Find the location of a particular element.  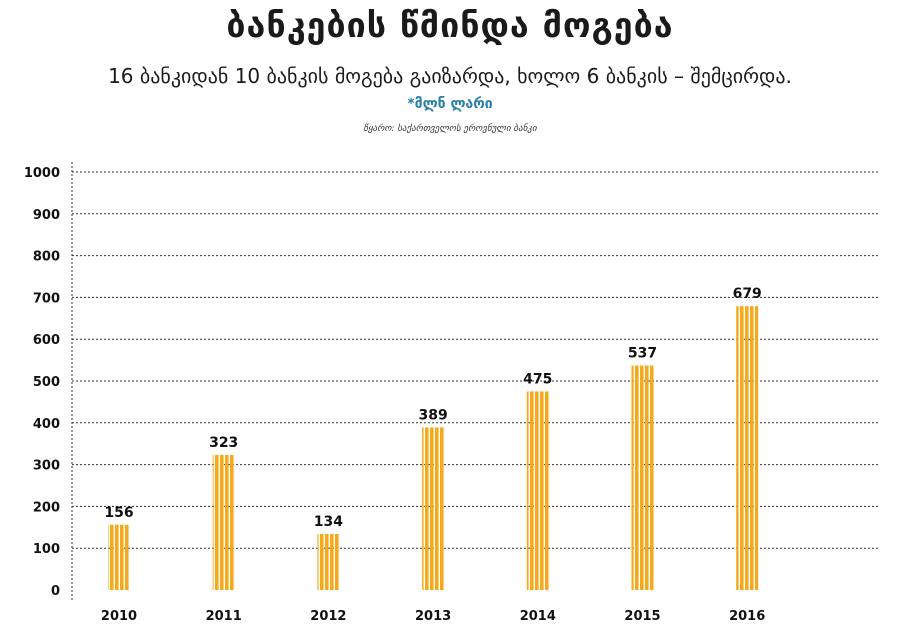

y-tick-label: 300 is located at coordinates (46, 466).